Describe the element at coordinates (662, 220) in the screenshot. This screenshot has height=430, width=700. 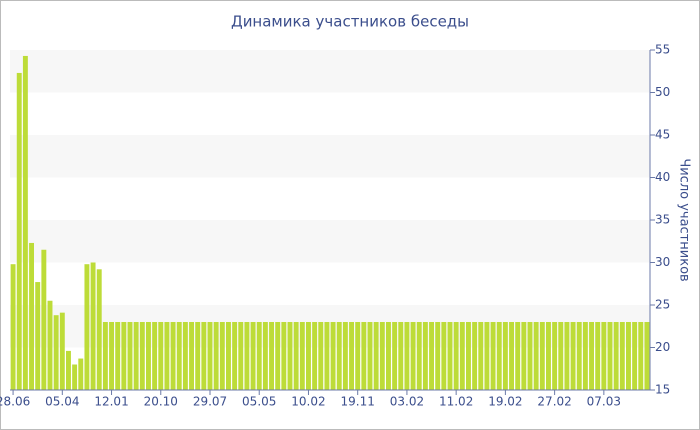
I see `y-tick-label: 35` at that location.